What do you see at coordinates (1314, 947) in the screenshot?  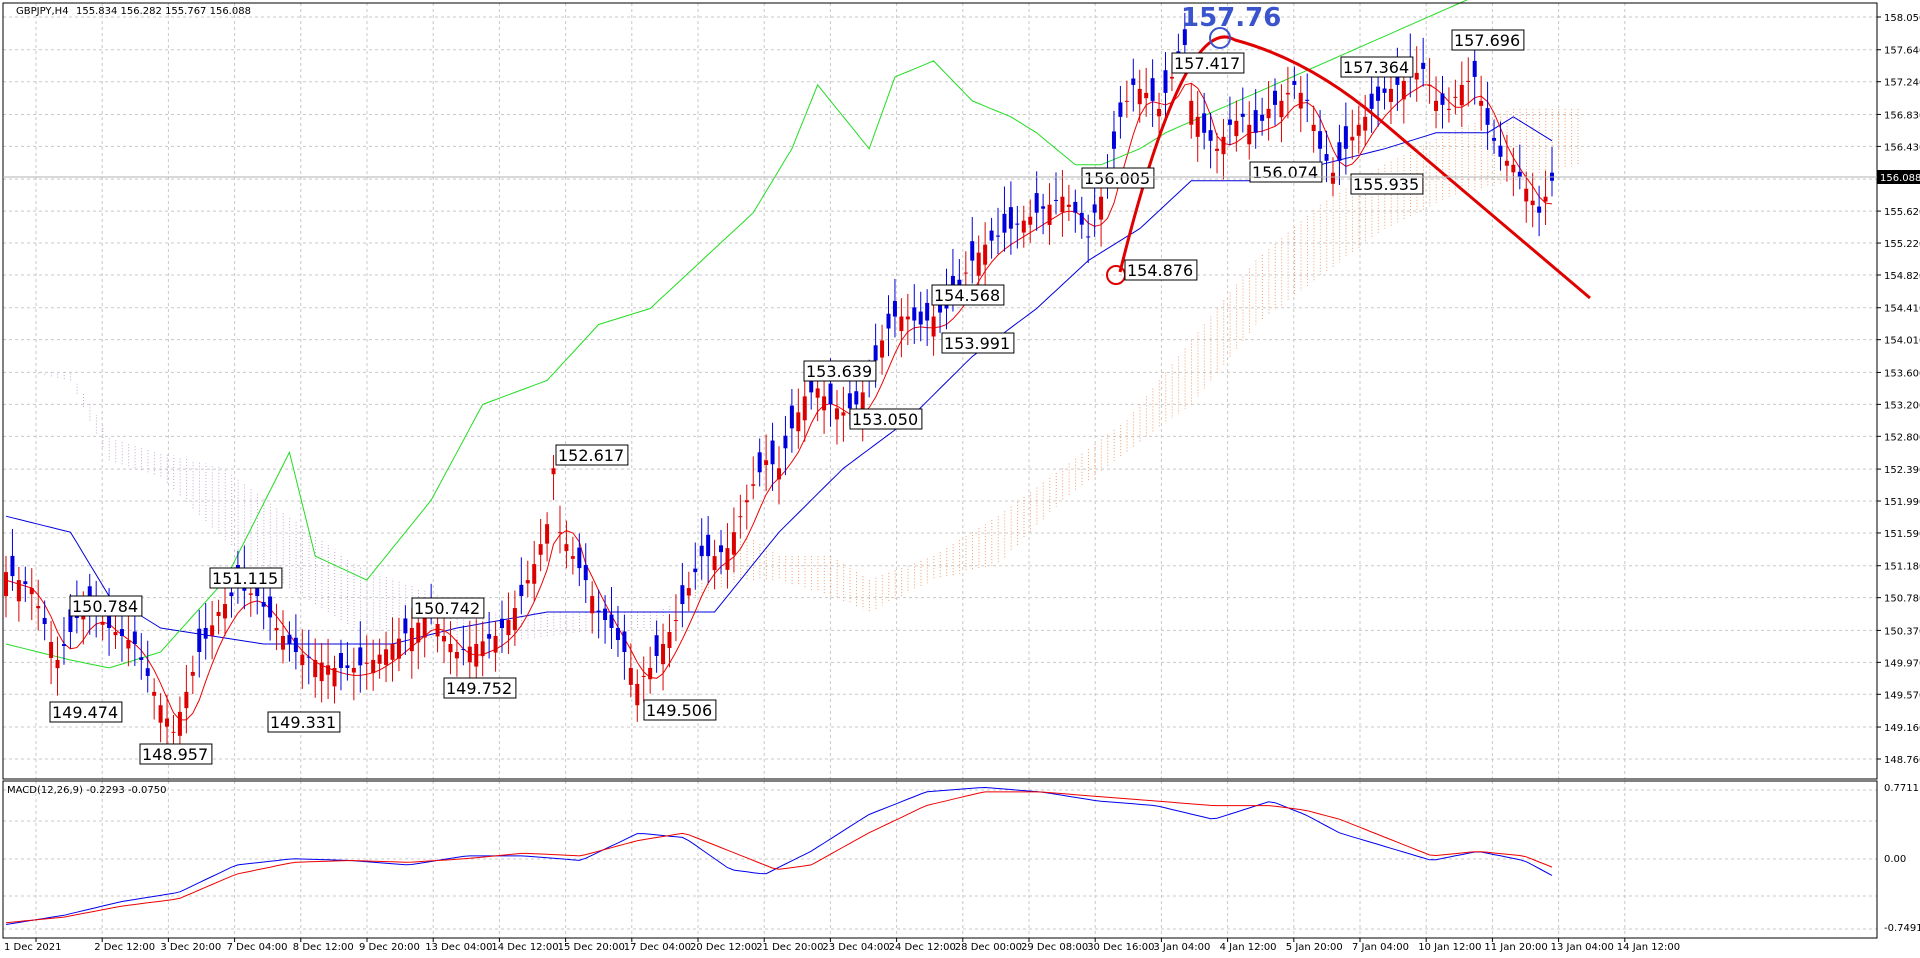 I see `x-tick-label: 5 Jan 20:00` at bounding box center [1314, 947].